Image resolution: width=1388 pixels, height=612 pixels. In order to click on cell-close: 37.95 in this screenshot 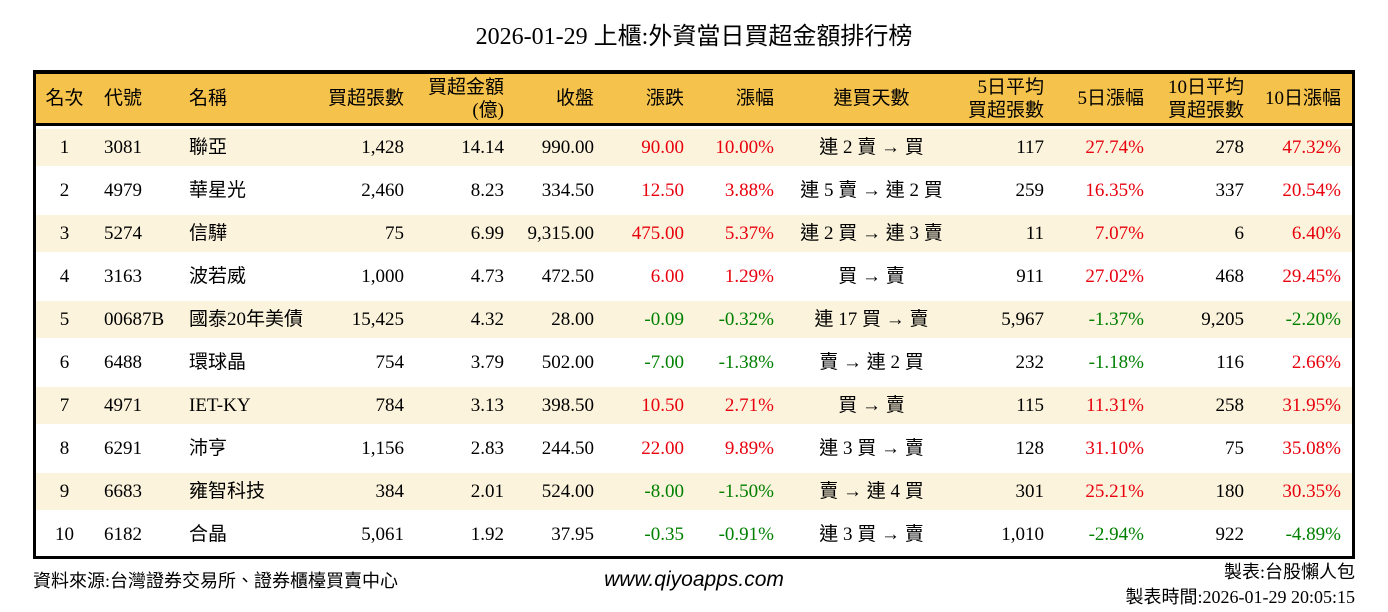, I will do `click(560, 534)`.